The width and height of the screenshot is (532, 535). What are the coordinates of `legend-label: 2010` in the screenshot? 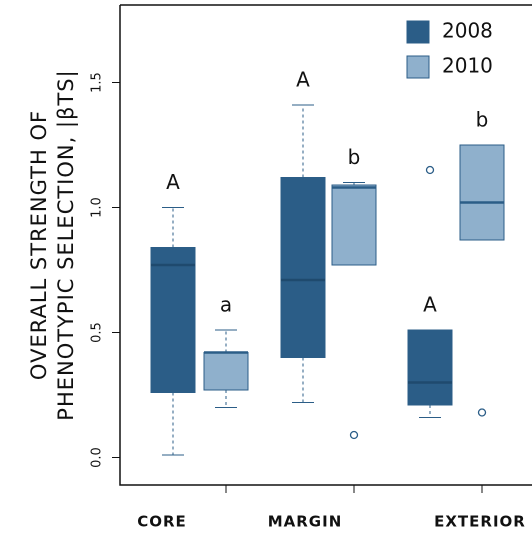 It's located at (467, 66).